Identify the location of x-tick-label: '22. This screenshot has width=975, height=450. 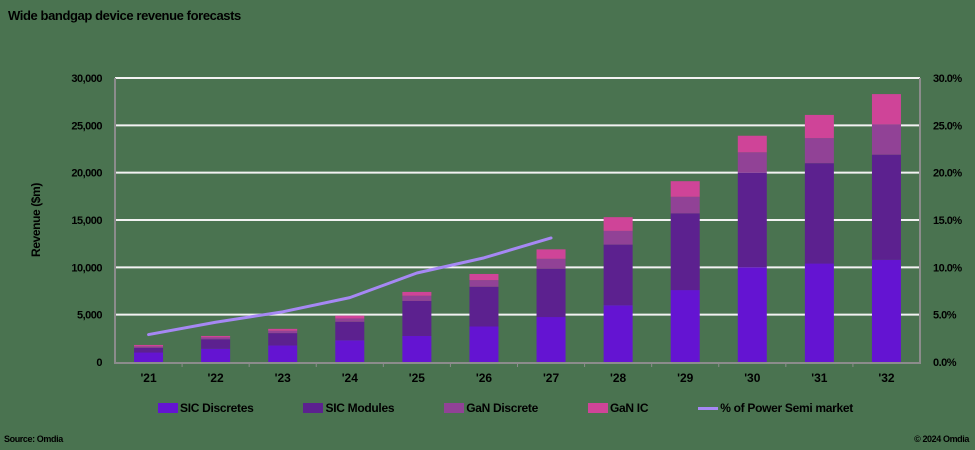
(216, 378).